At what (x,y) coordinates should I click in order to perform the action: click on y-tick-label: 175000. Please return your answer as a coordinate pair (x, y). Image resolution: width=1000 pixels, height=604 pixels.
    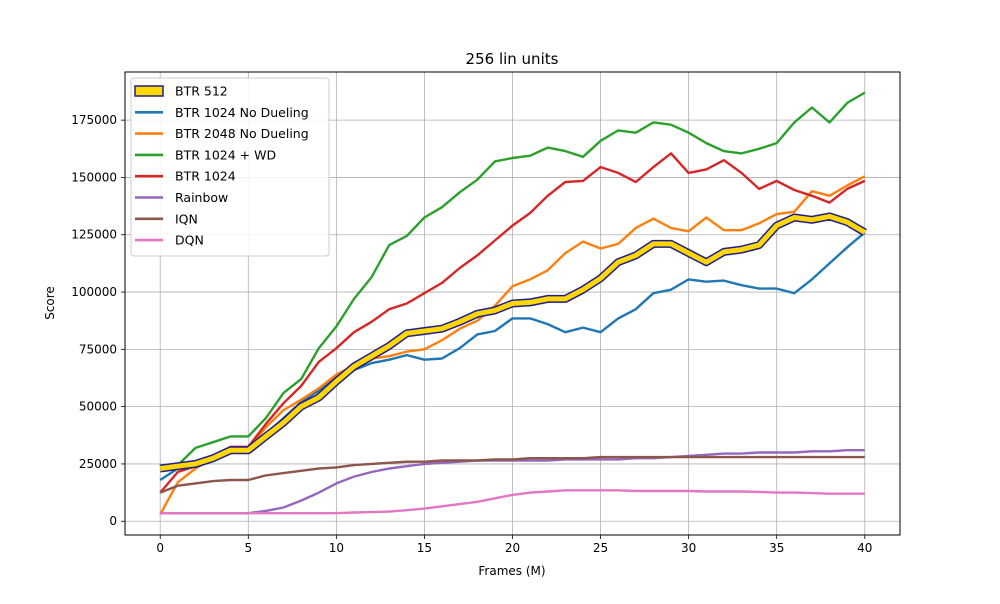
    Looking at the image, I should click on (94, 120).